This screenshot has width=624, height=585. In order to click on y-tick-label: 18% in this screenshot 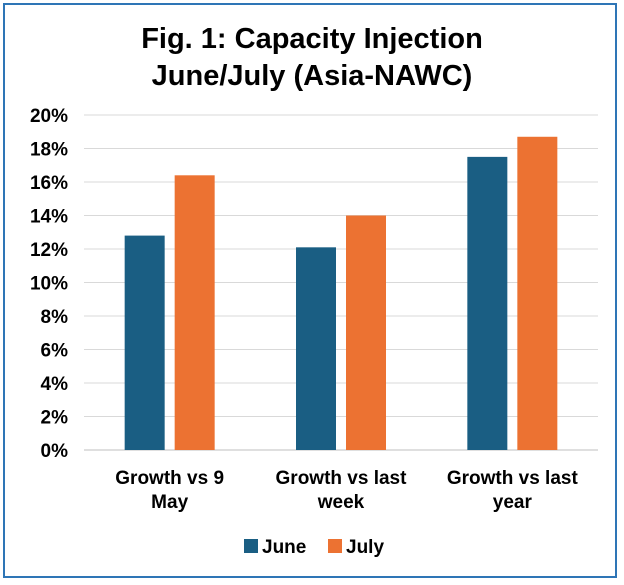, I will do `click(49, 150)`.